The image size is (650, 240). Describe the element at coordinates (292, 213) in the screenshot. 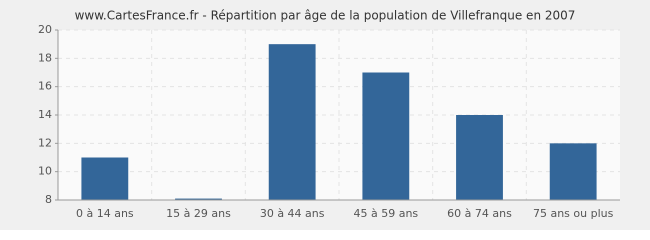

I see `x-tick-label: 30 à 44 ans` at that location.